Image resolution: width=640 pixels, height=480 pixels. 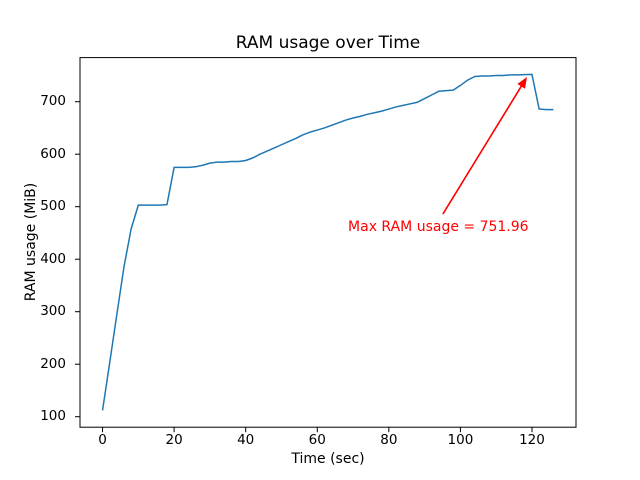 I want to click on x-tick-label: 60, so click(x=317, y=440).